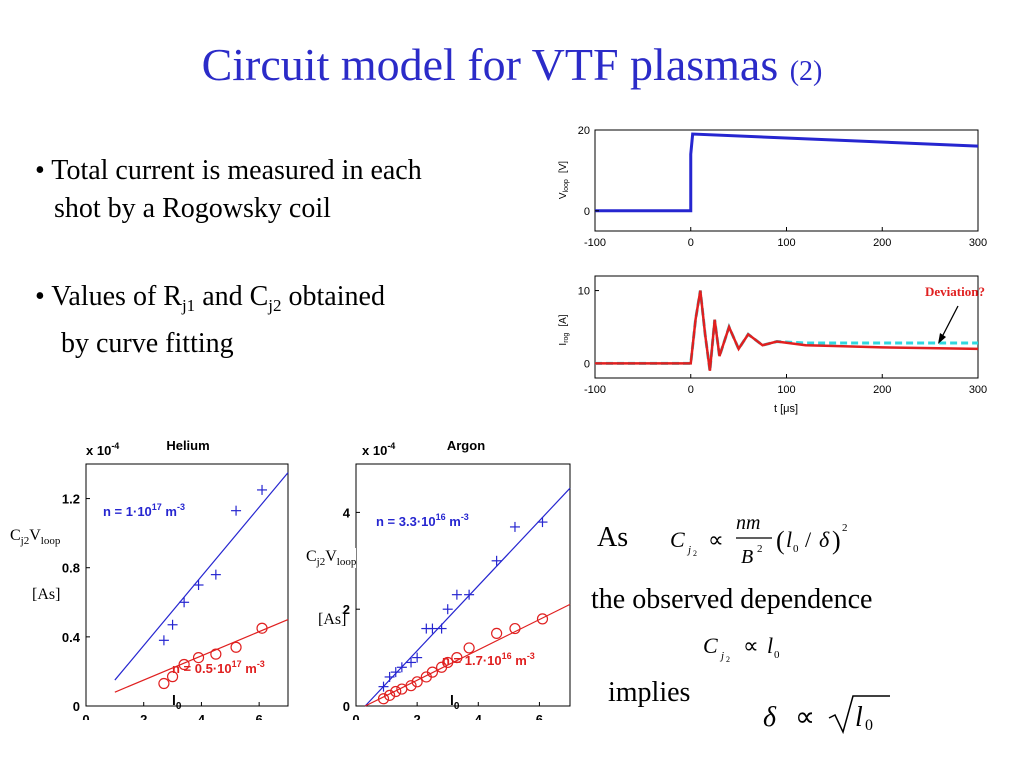 Image resolution: width=1024 pixels, height=768 pixels. What do you see at coordinates (187, 445) in the screenshot?
I see `helium-title: Helium` at bounding box center [187, 445].